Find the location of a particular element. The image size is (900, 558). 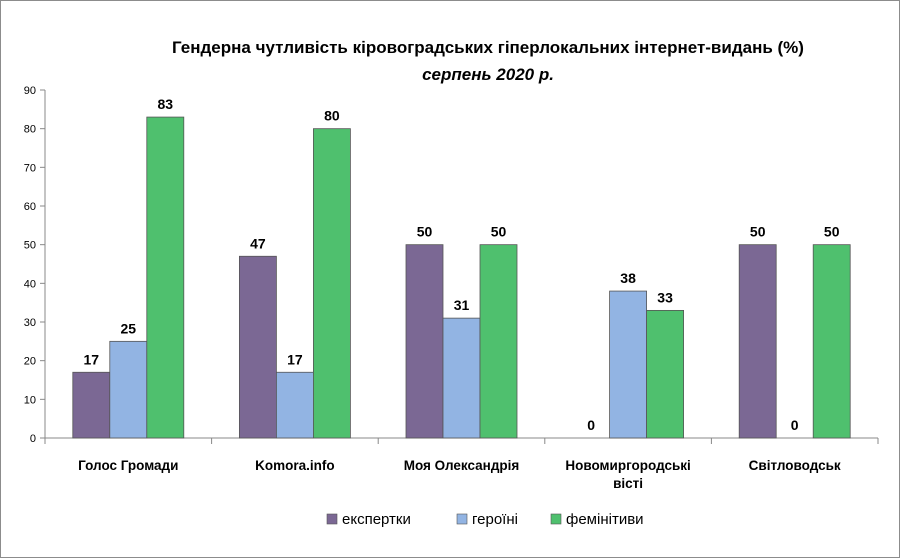

legend: експертки героїні фемінітиви is located at coordinates (485, 519).